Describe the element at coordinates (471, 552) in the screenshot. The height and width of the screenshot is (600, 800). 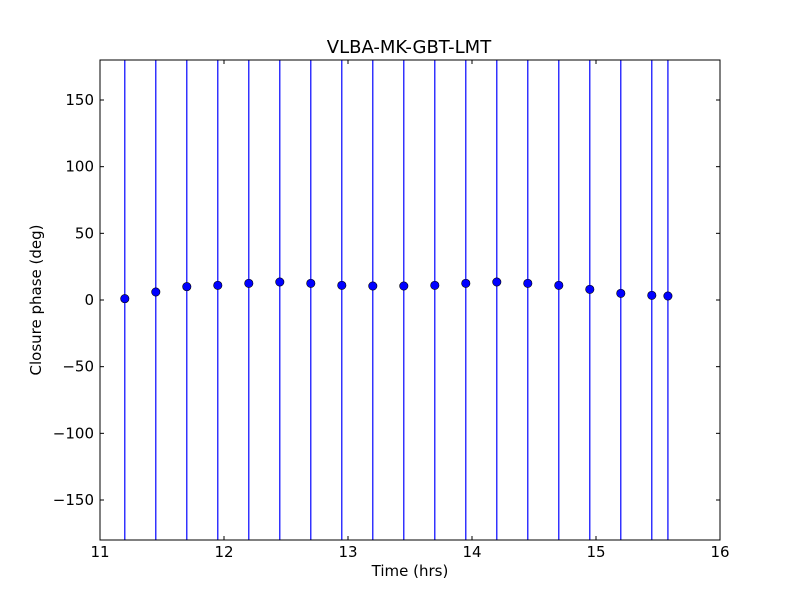
I see `x-tick-label: 14` at that location.